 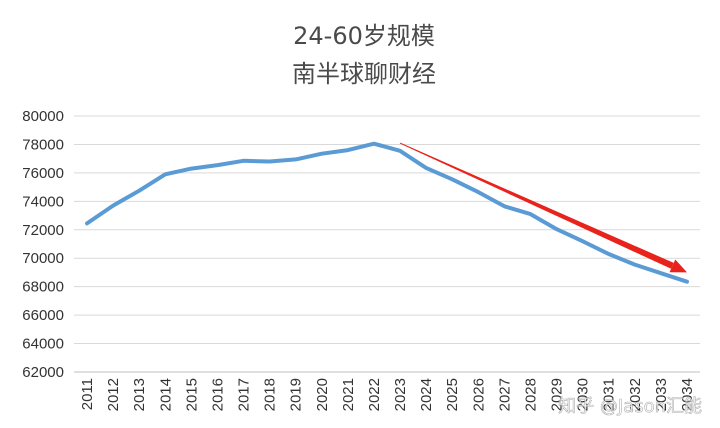 I want to click on y-tick-label: 80000, so click(x=43, y=116).